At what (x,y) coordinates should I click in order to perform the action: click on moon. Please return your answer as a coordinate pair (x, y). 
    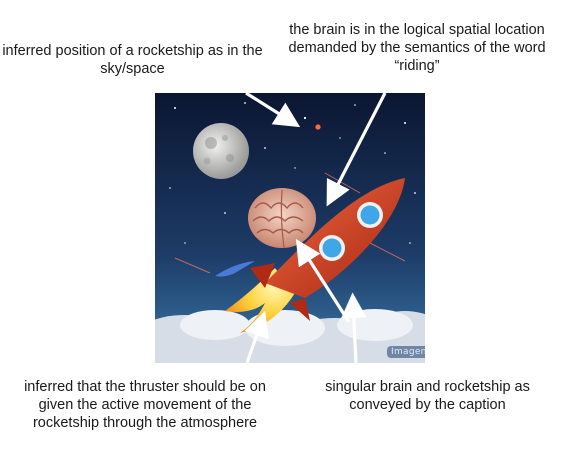
    Looking at the image, I should click on (221, 151).